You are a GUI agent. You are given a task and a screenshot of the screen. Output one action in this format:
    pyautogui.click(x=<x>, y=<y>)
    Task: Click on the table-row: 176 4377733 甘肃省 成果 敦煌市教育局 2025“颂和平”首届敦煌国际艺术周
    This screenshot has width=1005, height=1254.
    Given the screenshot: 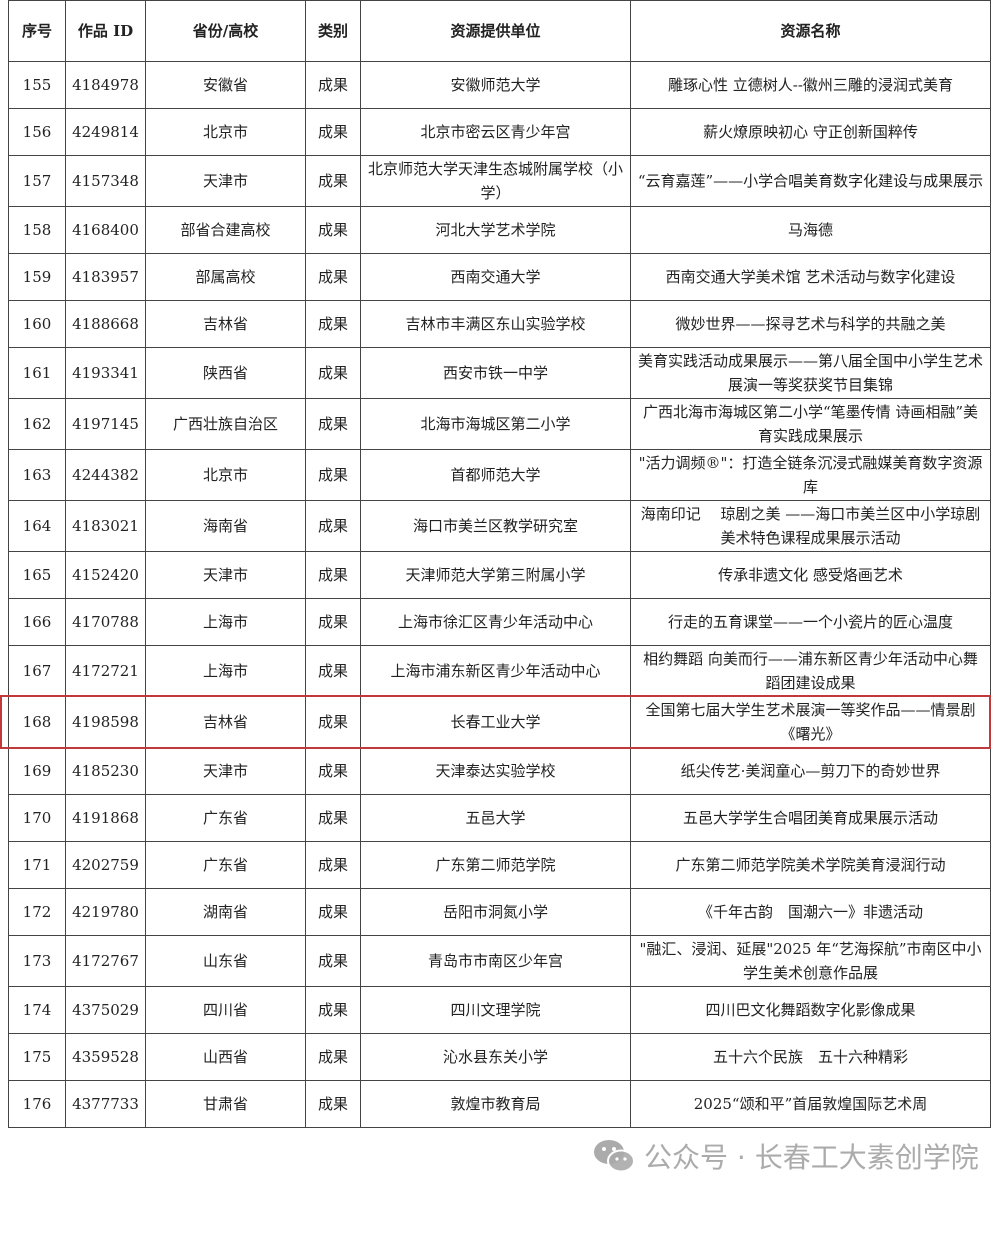 What is the action you would take?
    pyautogui.click(x=499, y=1104)
    